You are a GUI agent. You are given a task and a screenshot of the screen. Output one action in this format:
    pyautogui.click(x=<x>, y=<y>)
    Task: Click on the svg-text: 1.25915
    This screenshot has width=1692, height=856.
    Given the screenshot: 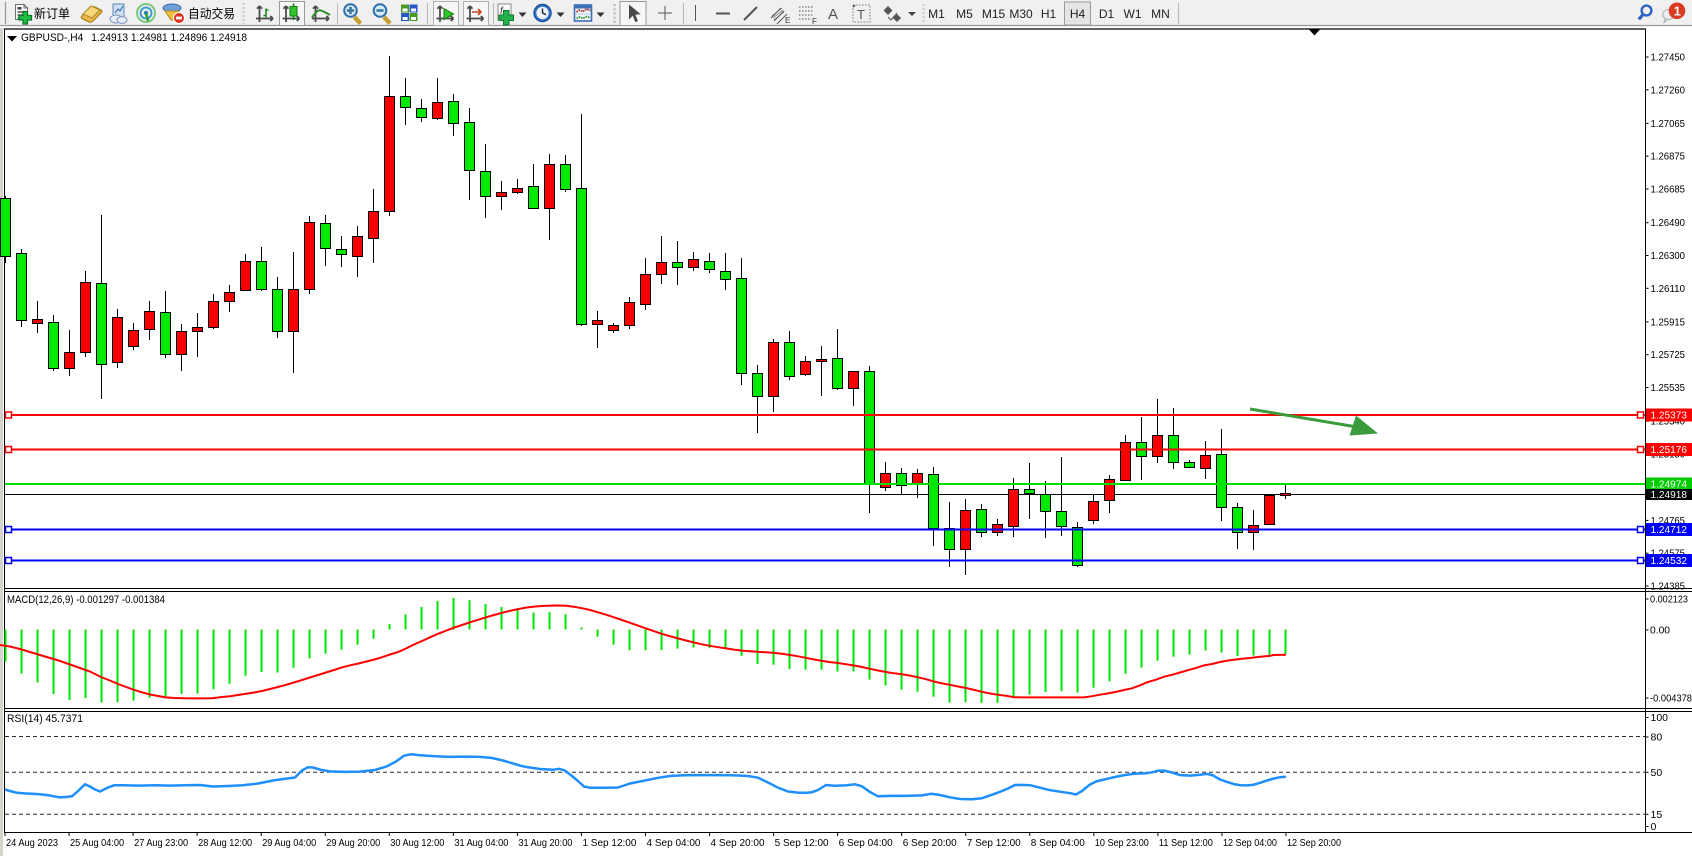 What is the action you would take?
    pyautogui.click(x=1668, y=322)
    